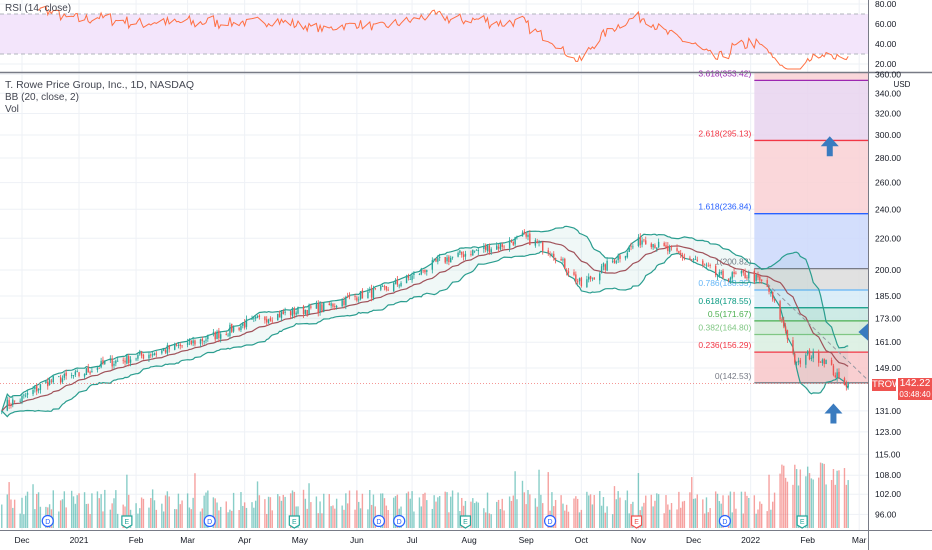  Describe the element at coordinates (819, 334) in the screenshot. I see `trend-dashed-line` at that location.